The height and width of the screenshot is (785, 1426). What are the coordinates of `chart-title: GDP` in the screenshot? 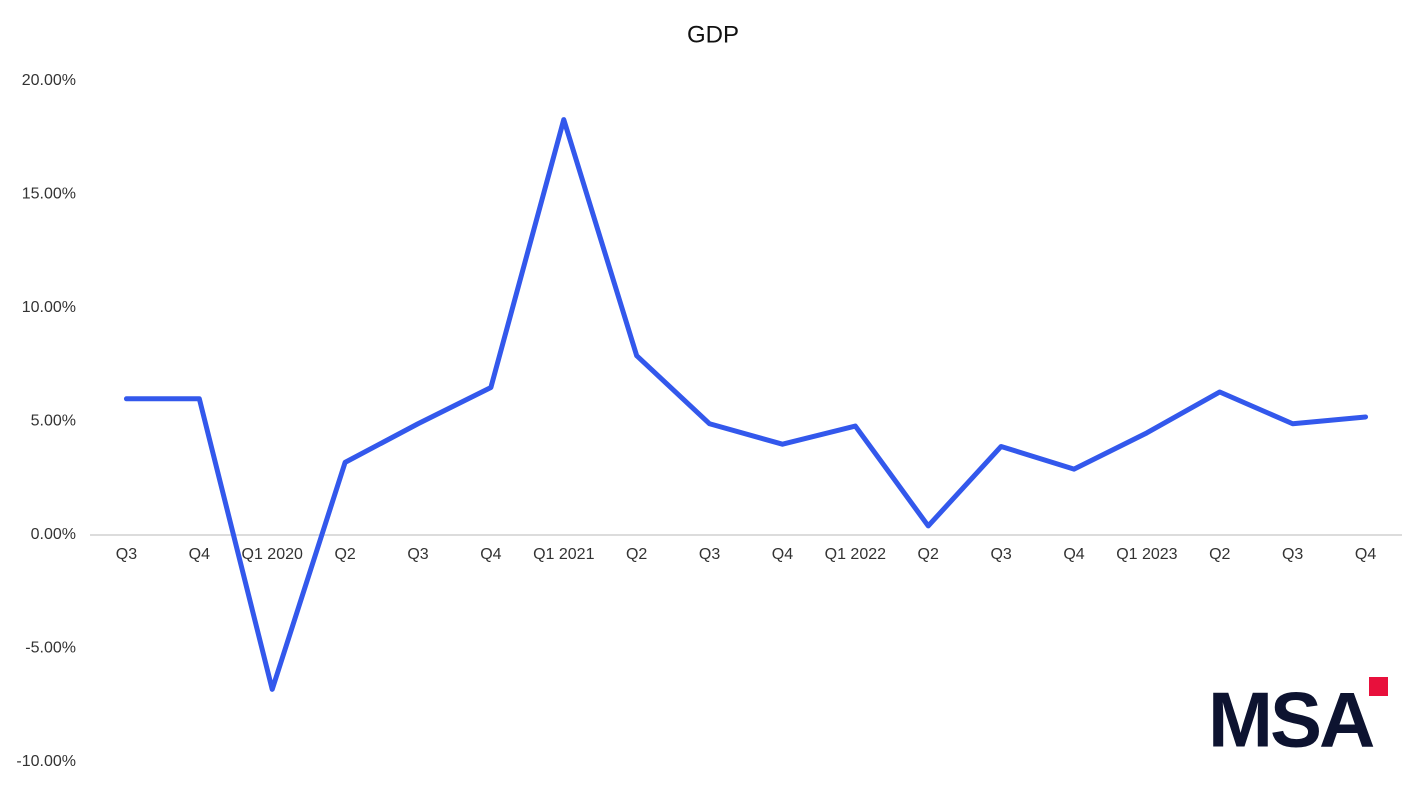 It's located at (713, 34).